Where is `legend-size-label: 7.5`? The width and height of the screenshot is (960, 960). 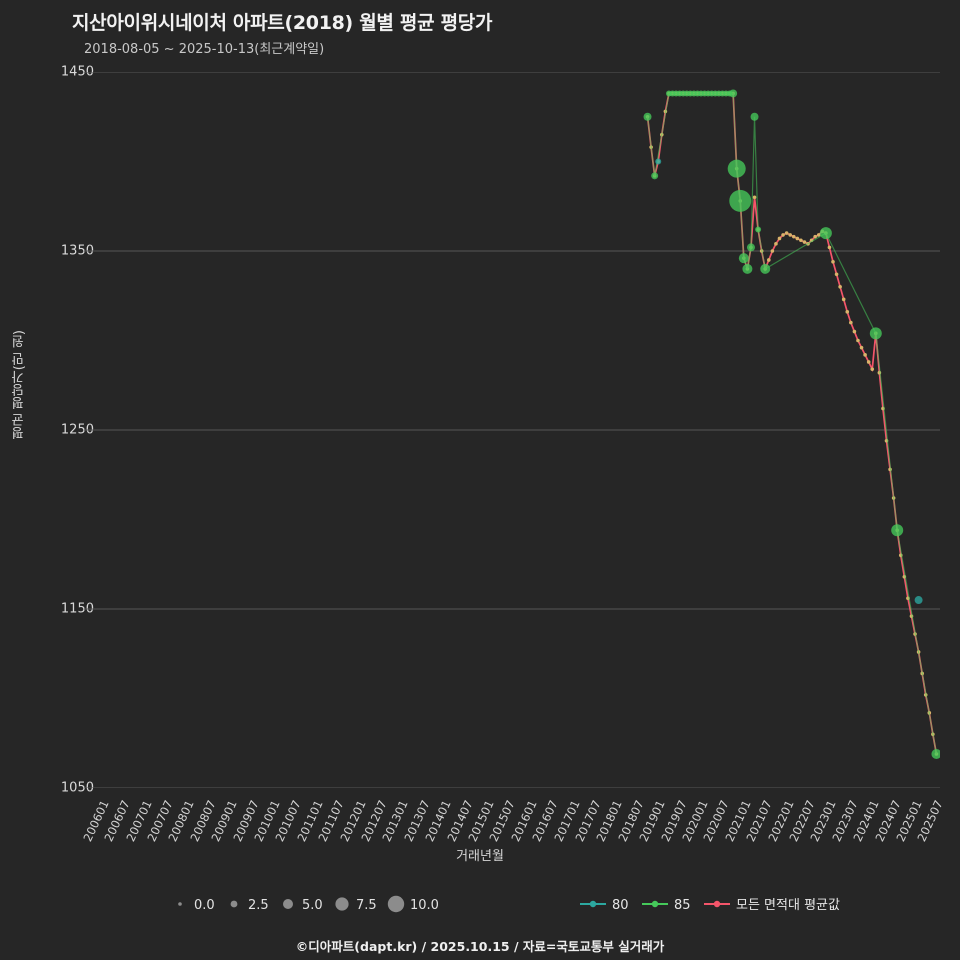 legend-size-label: 7.5 is located at coordinates (366, 905).